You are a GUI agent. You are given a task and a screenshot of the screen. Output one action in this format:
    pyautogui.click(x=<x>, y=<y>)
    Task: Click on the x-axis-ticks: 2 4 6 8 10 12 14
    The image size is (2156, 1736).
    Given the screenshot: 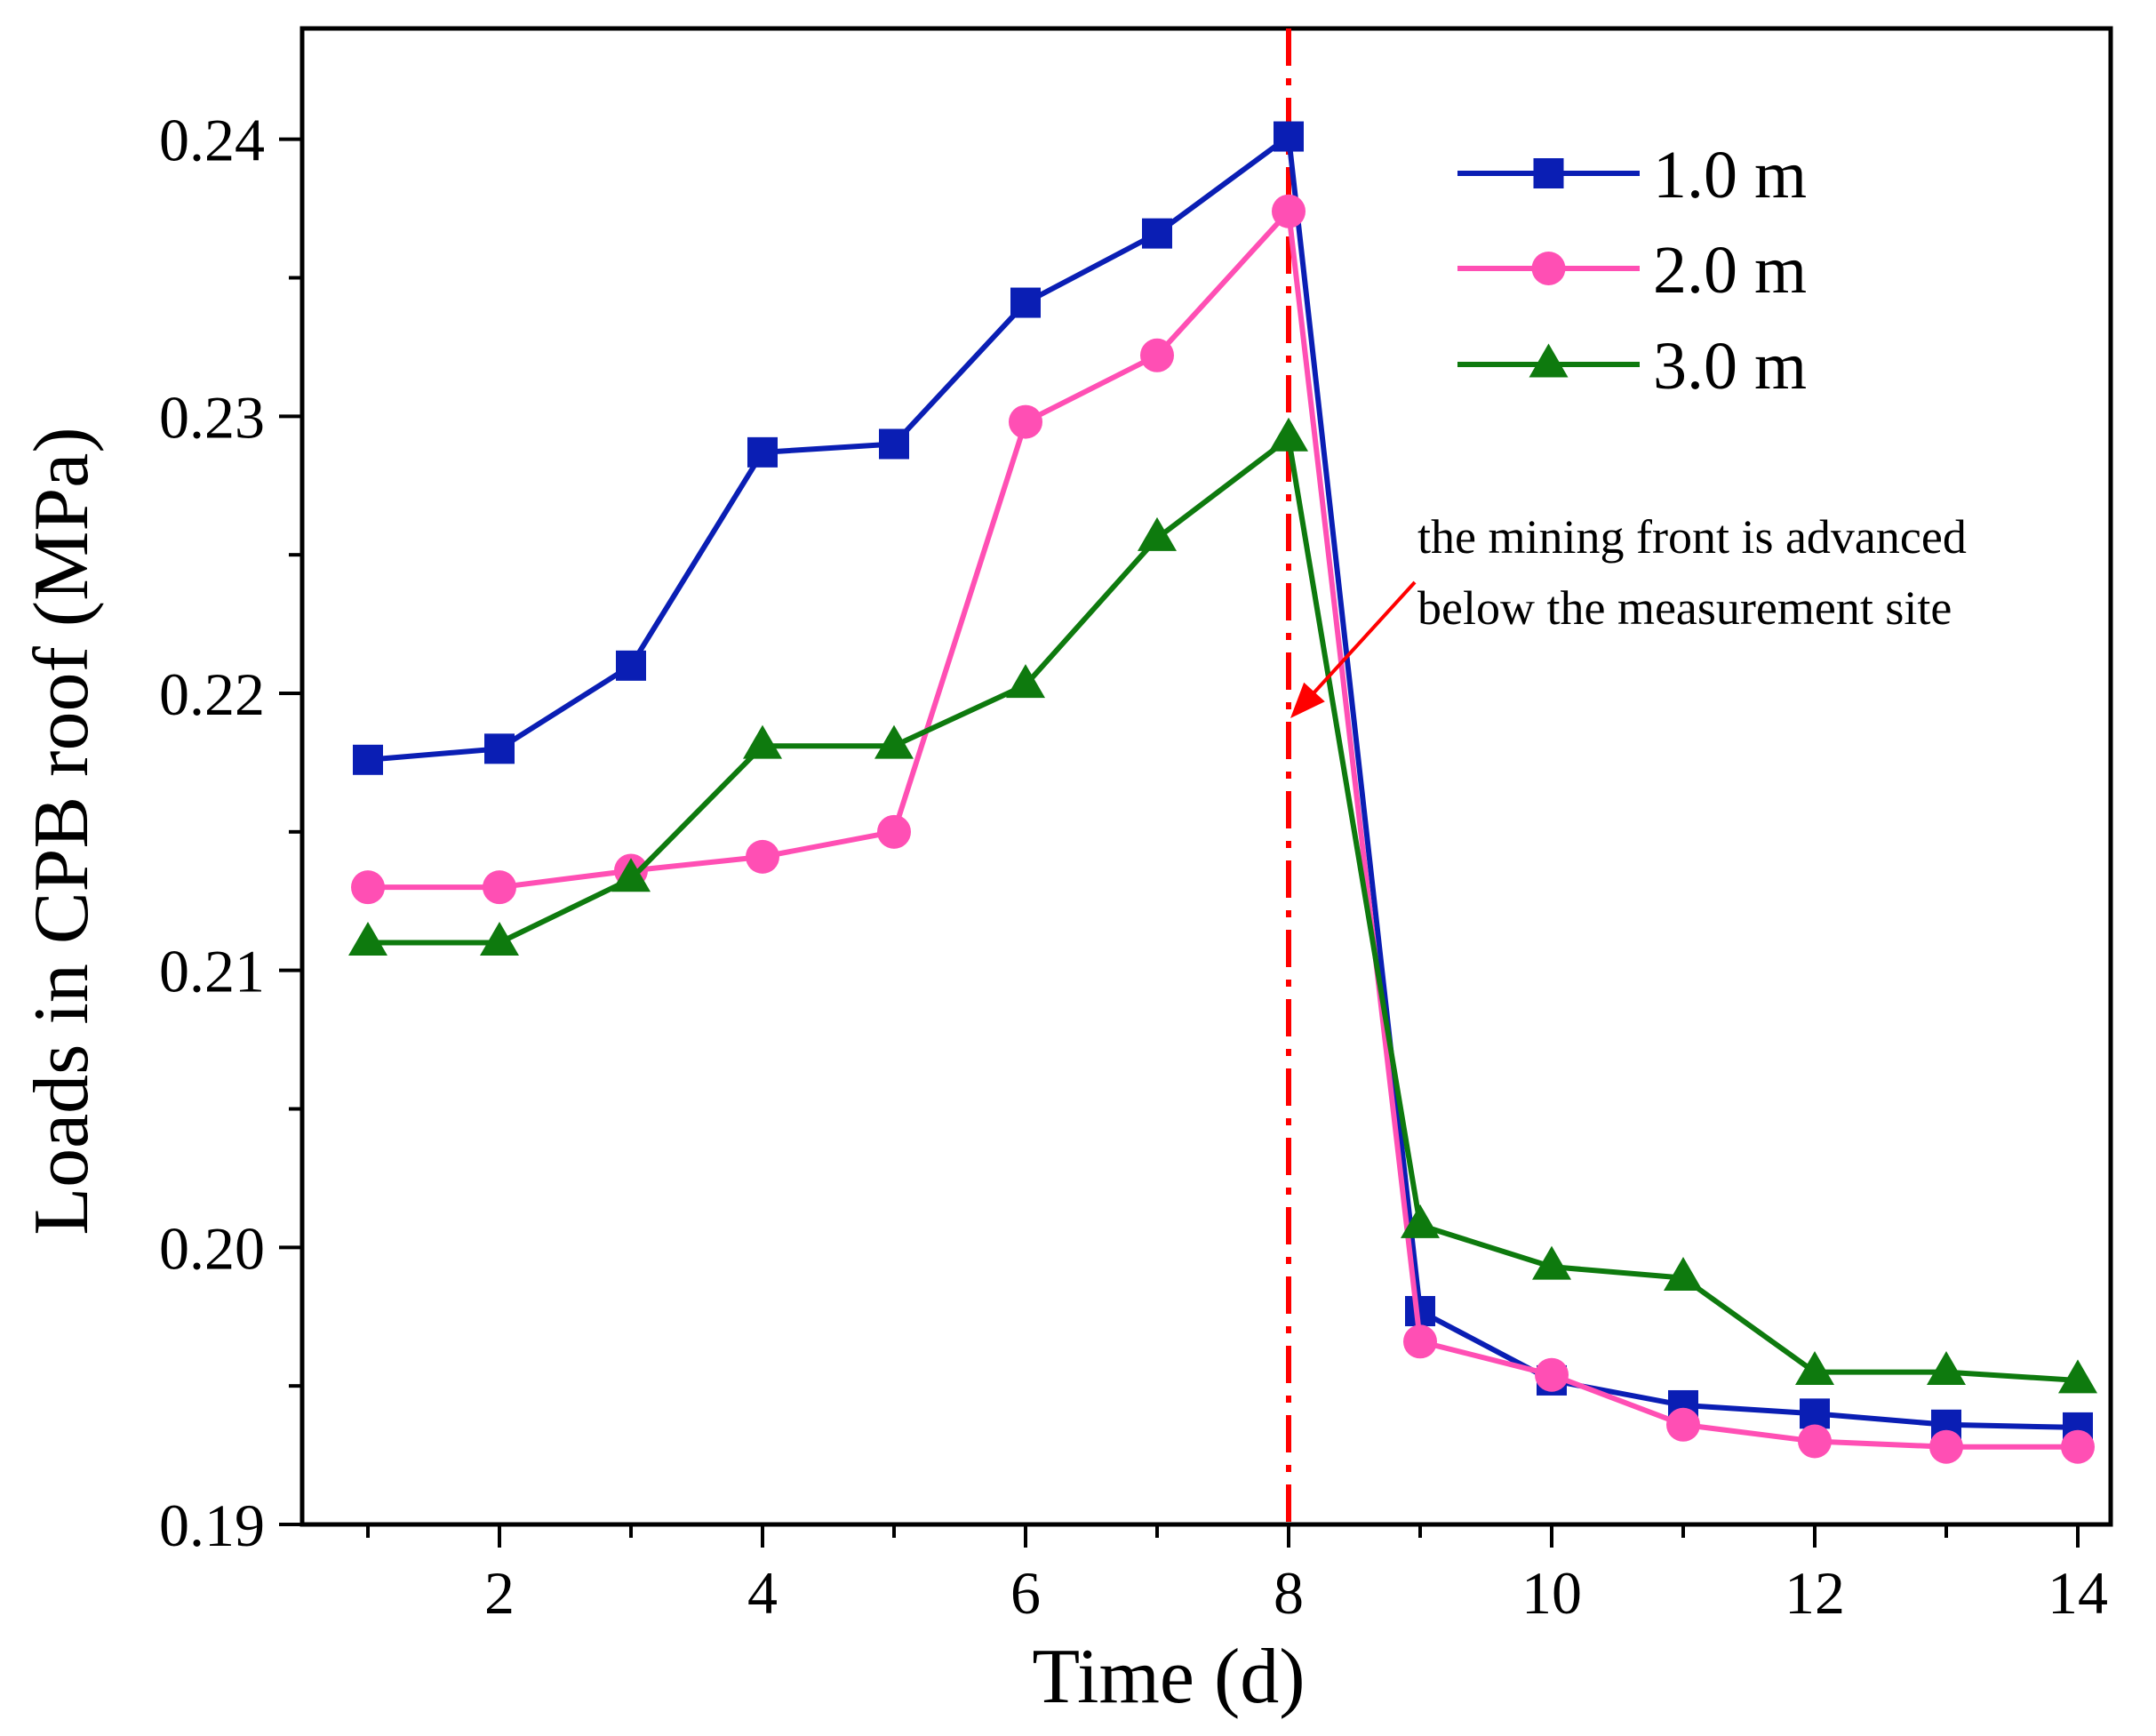 What is the action you would take?
    pyautogui.click(x=1296, y=1575)
    